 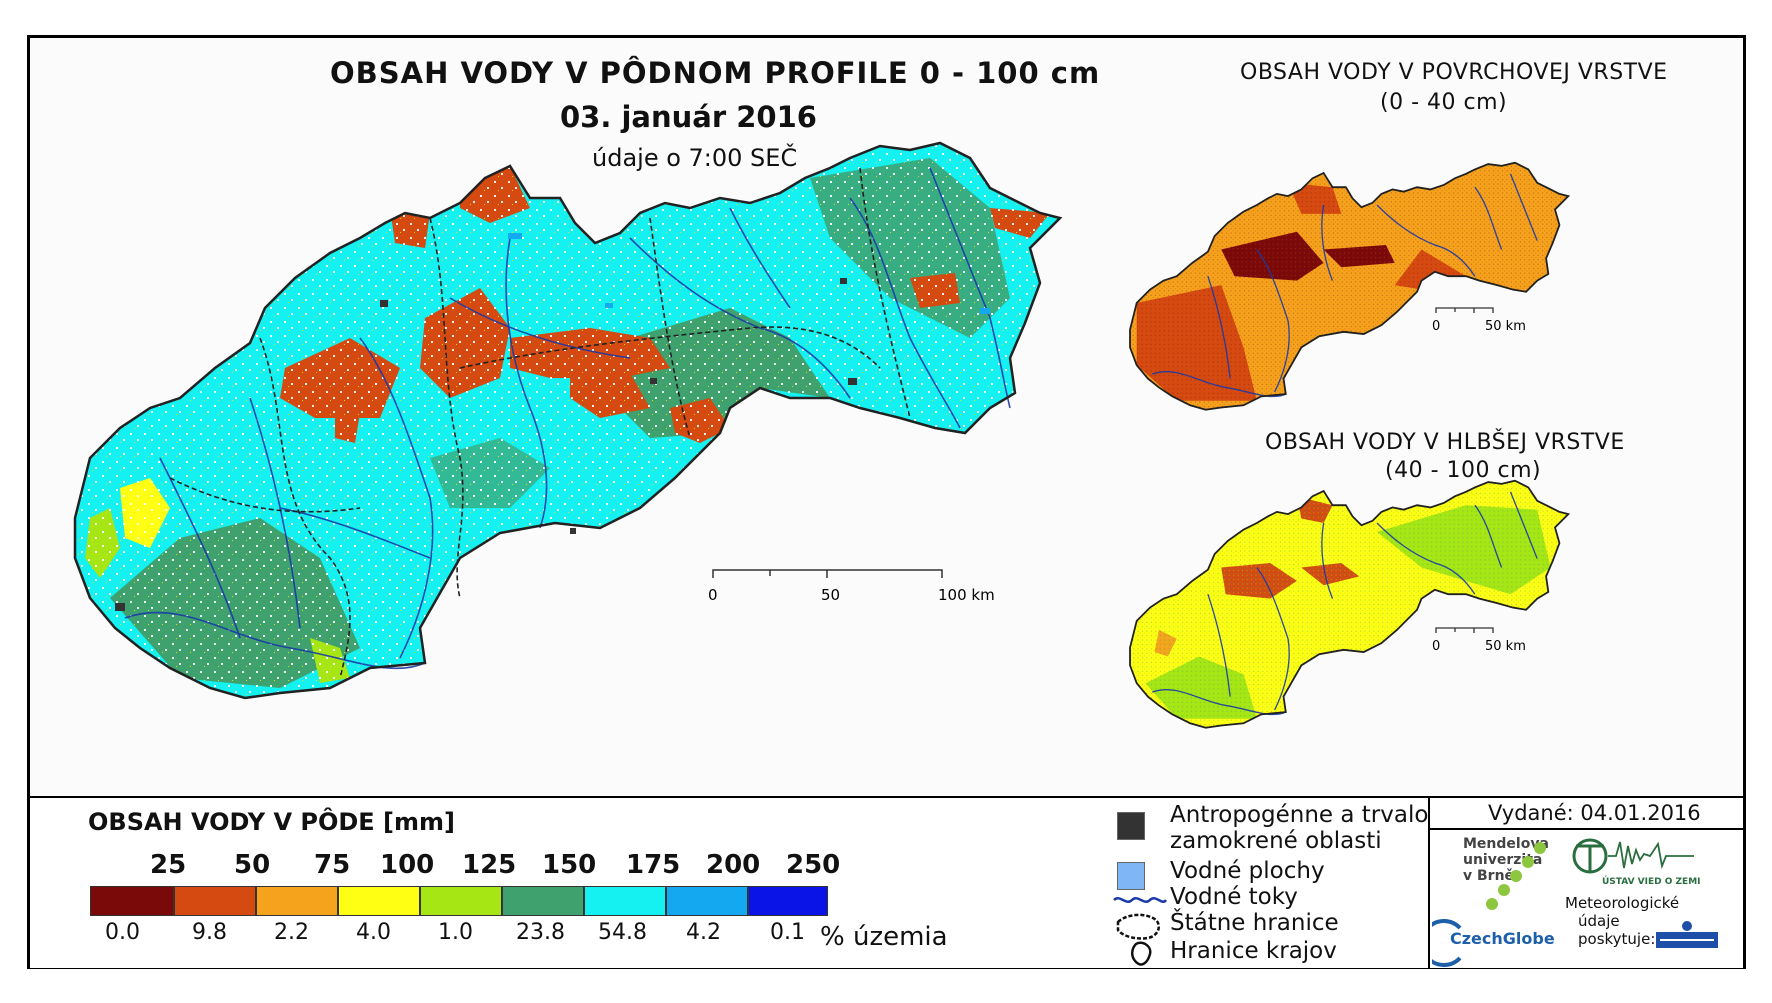 What do you see at coordinates (1636, 862) in the screenshot?
I see `uvz-logo: ÚSTAV VIED O ZEMI` at bounding box center [1636, 862].